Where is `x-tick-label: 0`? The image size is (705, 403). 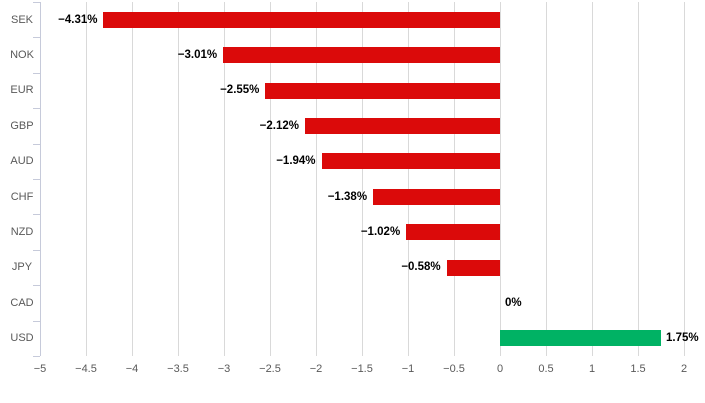
x-tick-label: 0 is located at coordinates (500, 369).